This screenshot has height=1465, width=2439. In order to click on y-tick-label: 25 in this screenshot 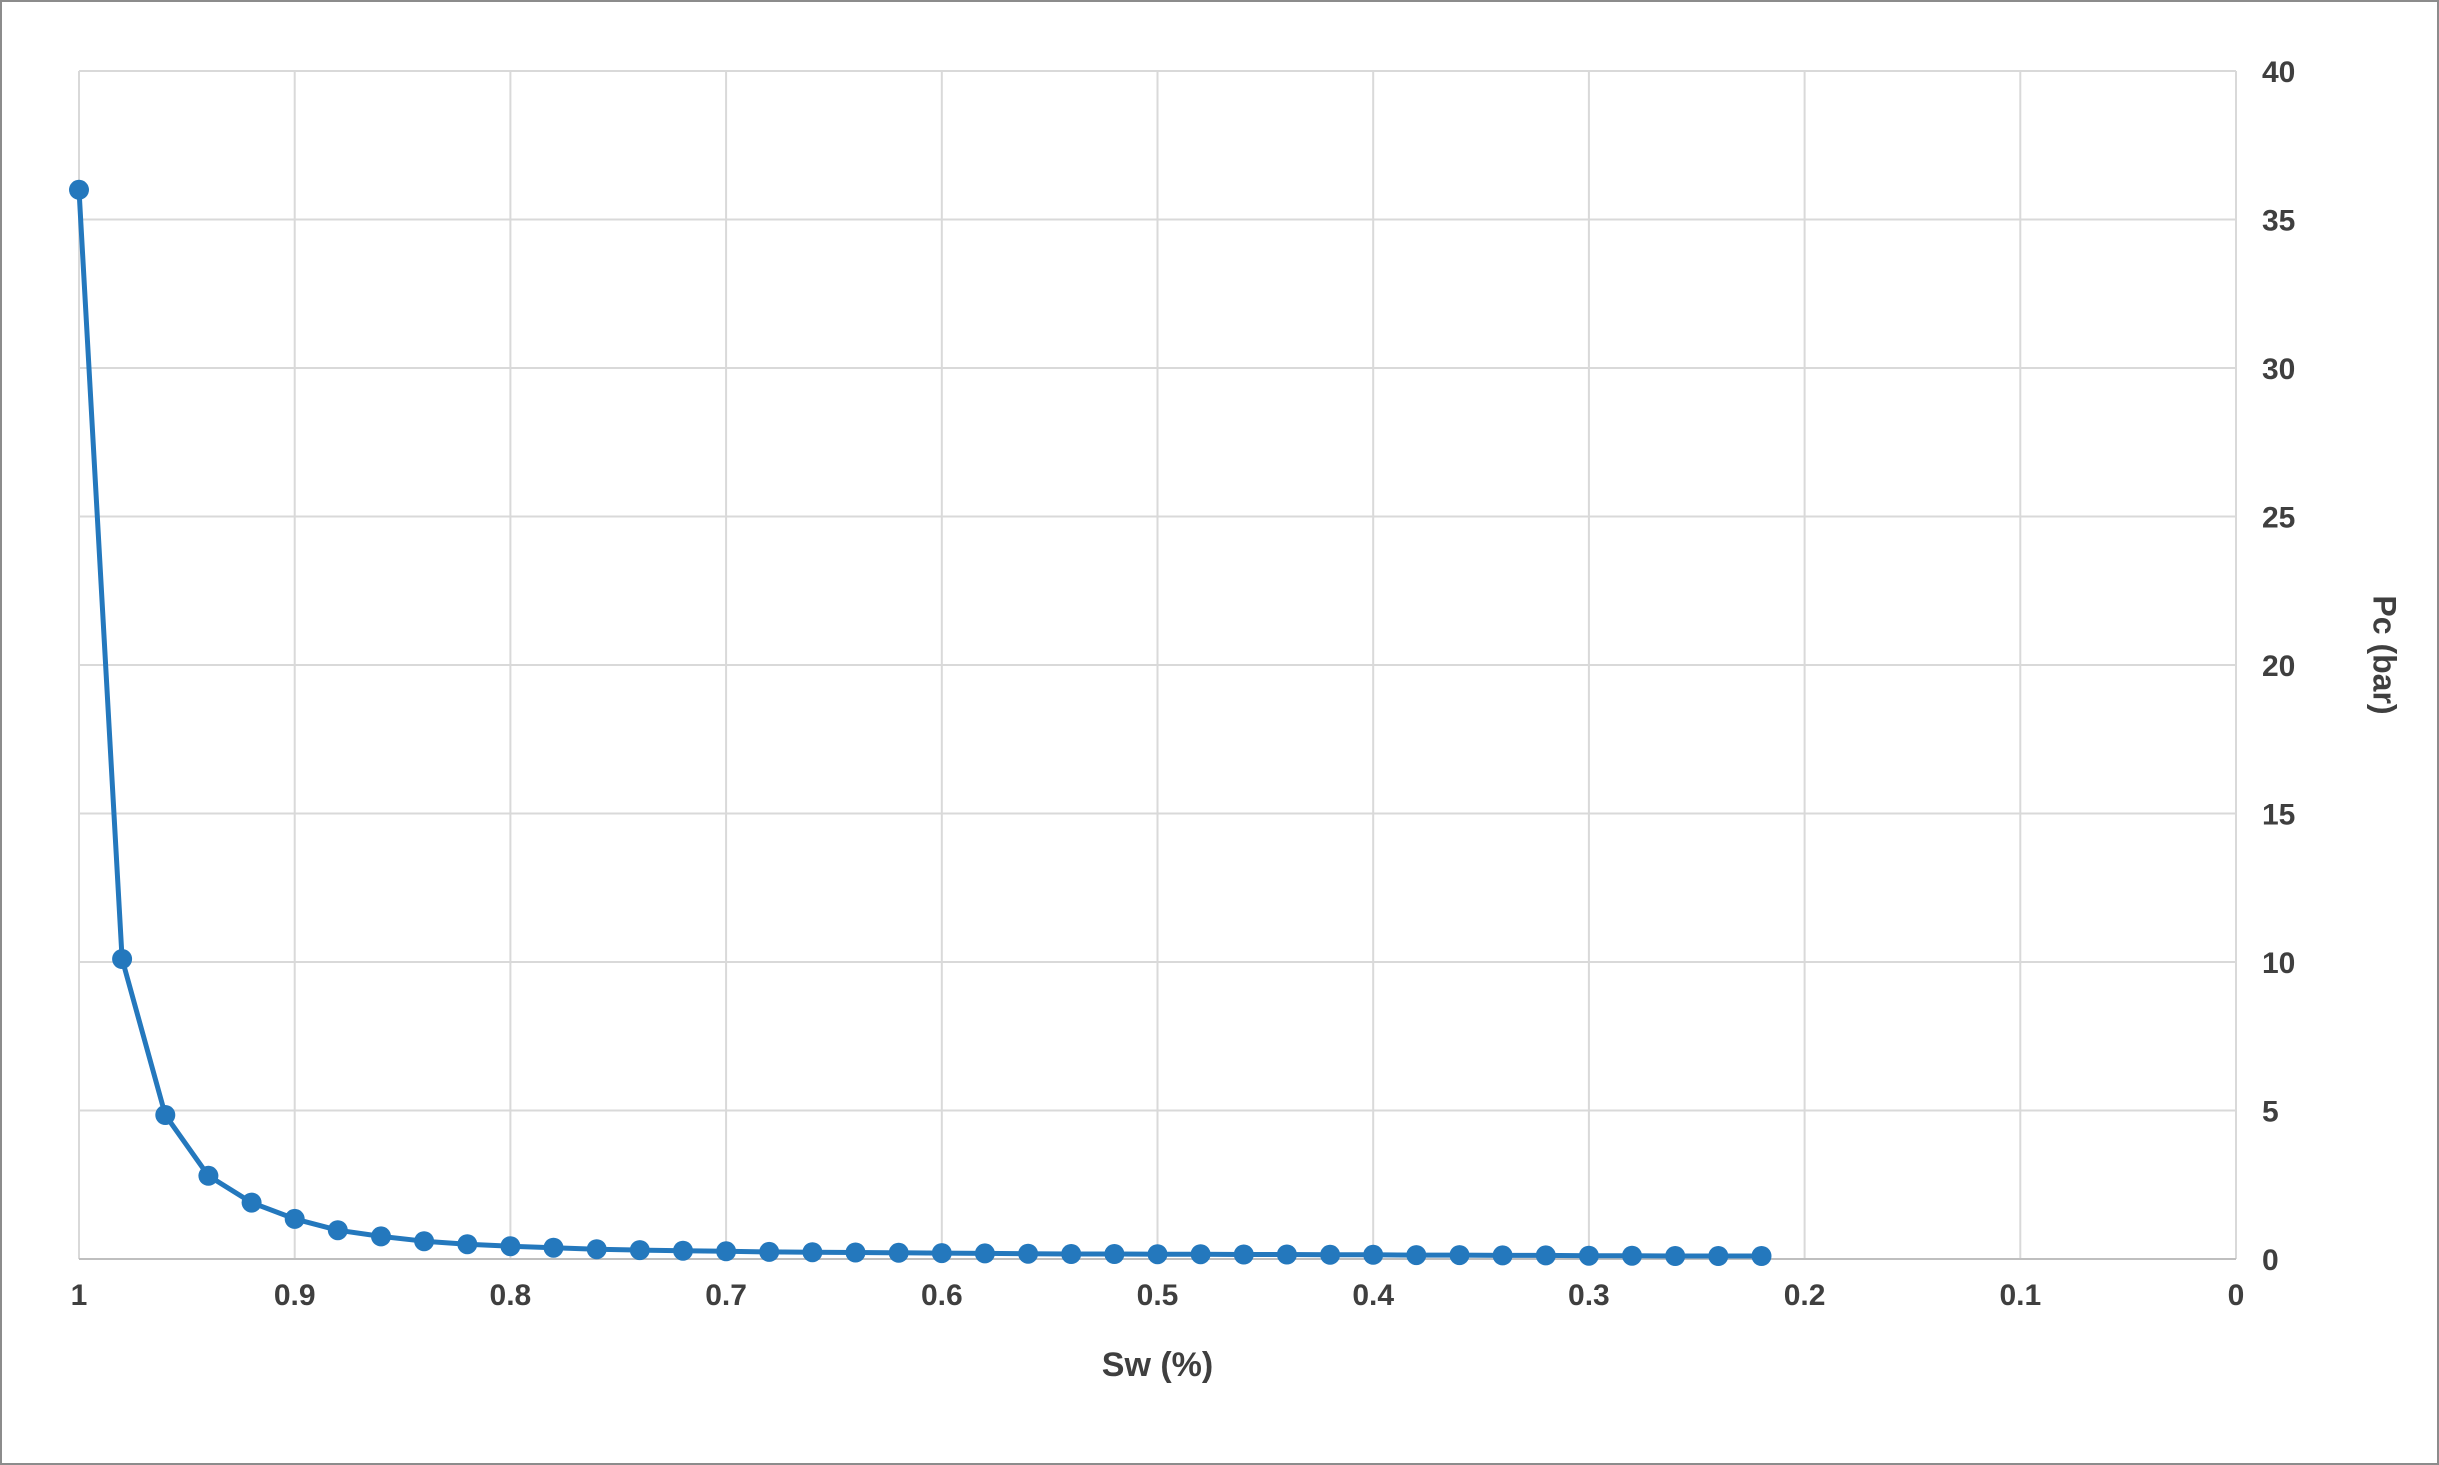, I will do `click(2278, 518)`.